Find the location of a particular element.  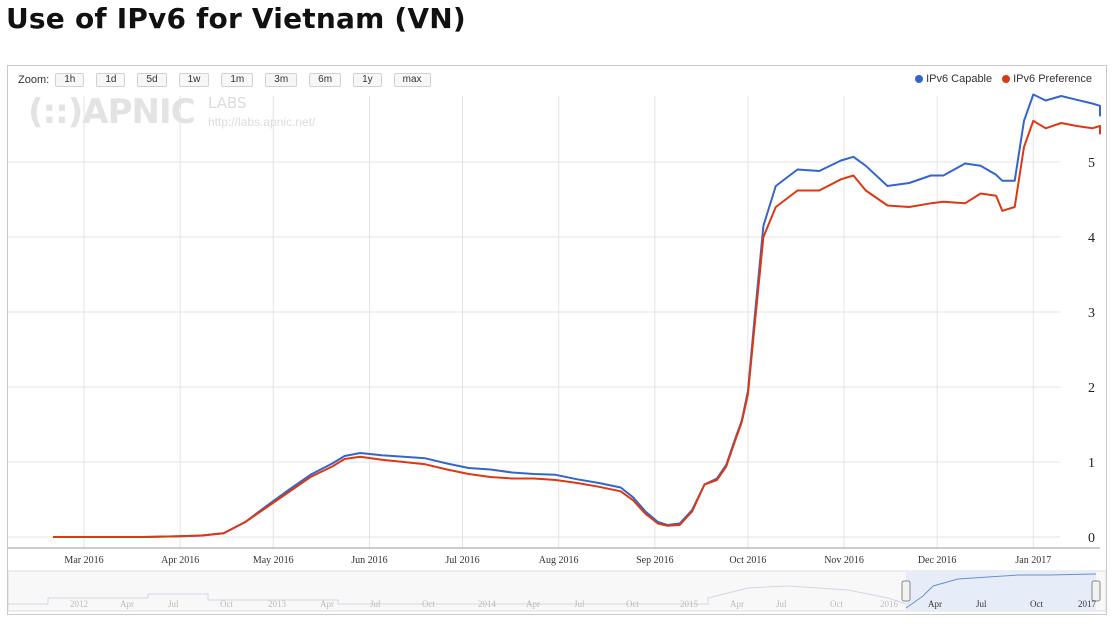

x-tick-label: Apr 2016 is located at coordinates (180, 560).